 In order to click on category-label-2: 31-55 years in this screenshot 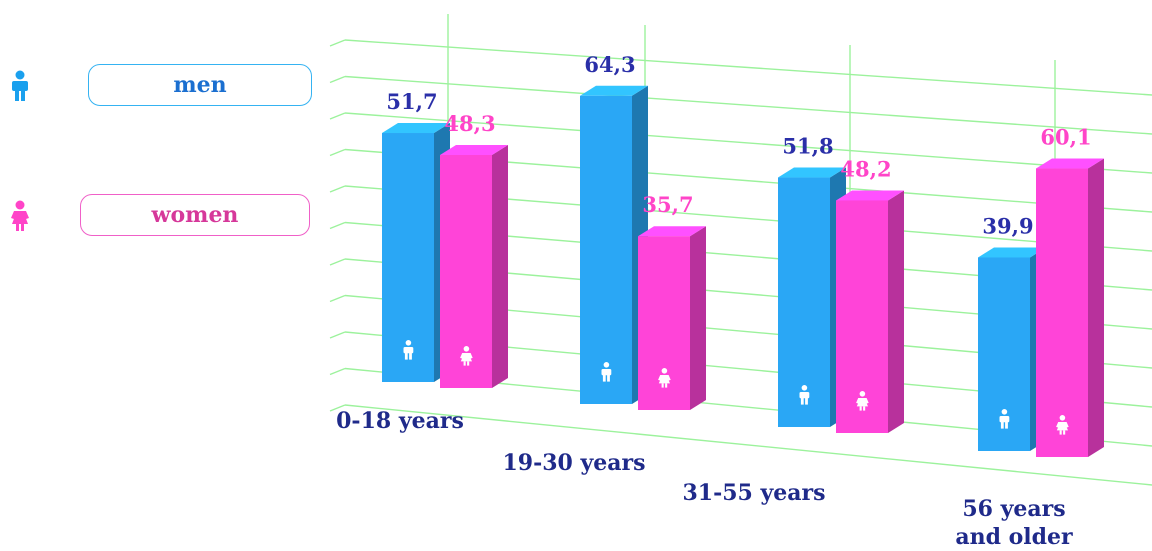, I will do `click(753, 493)`.